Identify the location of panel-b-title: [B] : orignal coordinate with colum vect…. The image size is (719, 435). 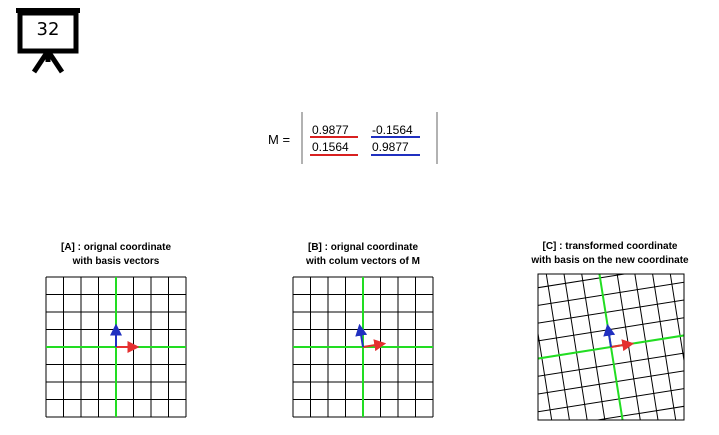
(363, 255).